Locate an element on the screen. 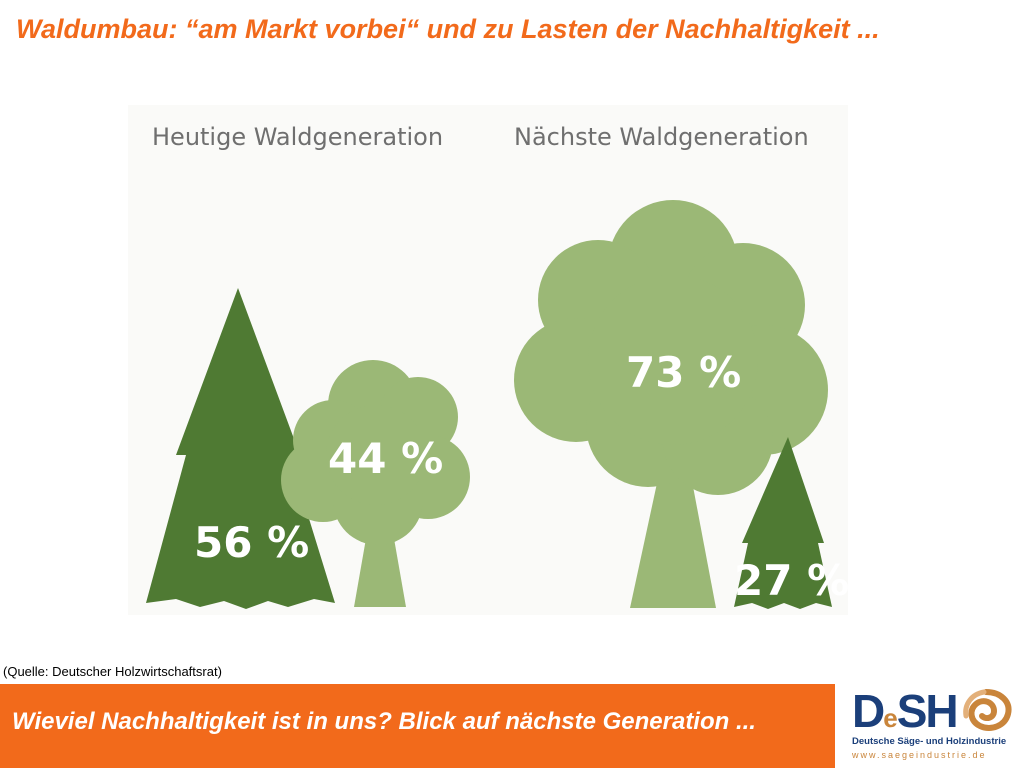 The height and width of the screenshot is (768, 1024). logo-letter-d: D is located at coordinates (868, 711).